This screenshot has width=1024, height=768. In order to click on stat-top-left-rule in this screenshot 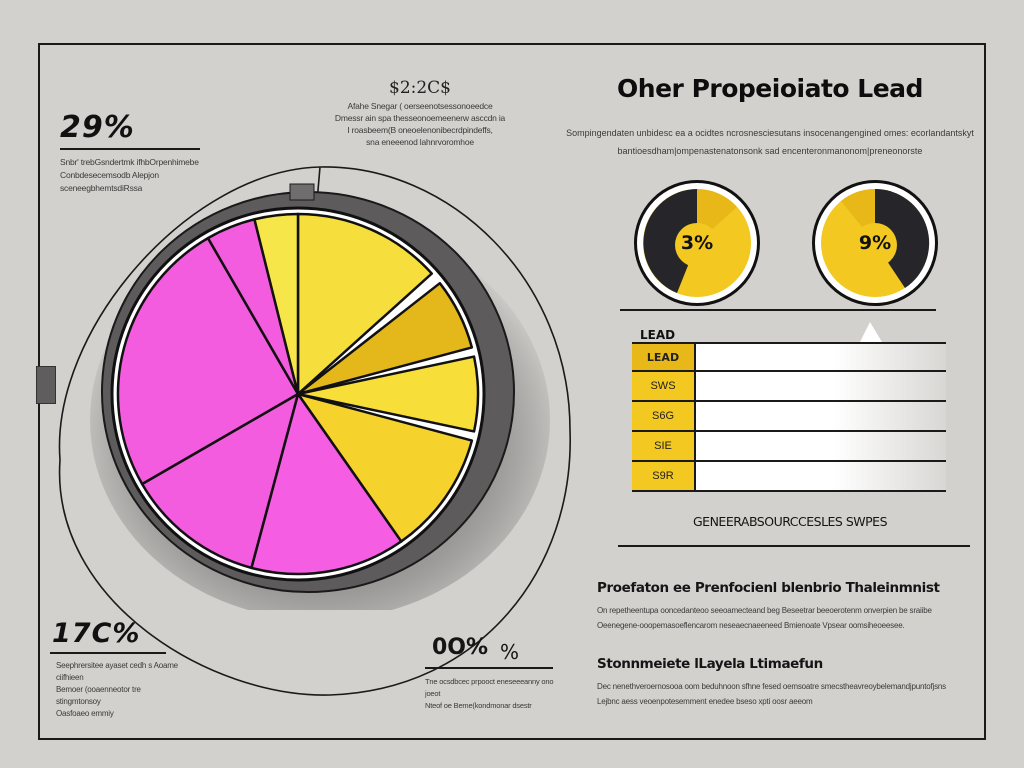, I will do `click(130, 149)`.